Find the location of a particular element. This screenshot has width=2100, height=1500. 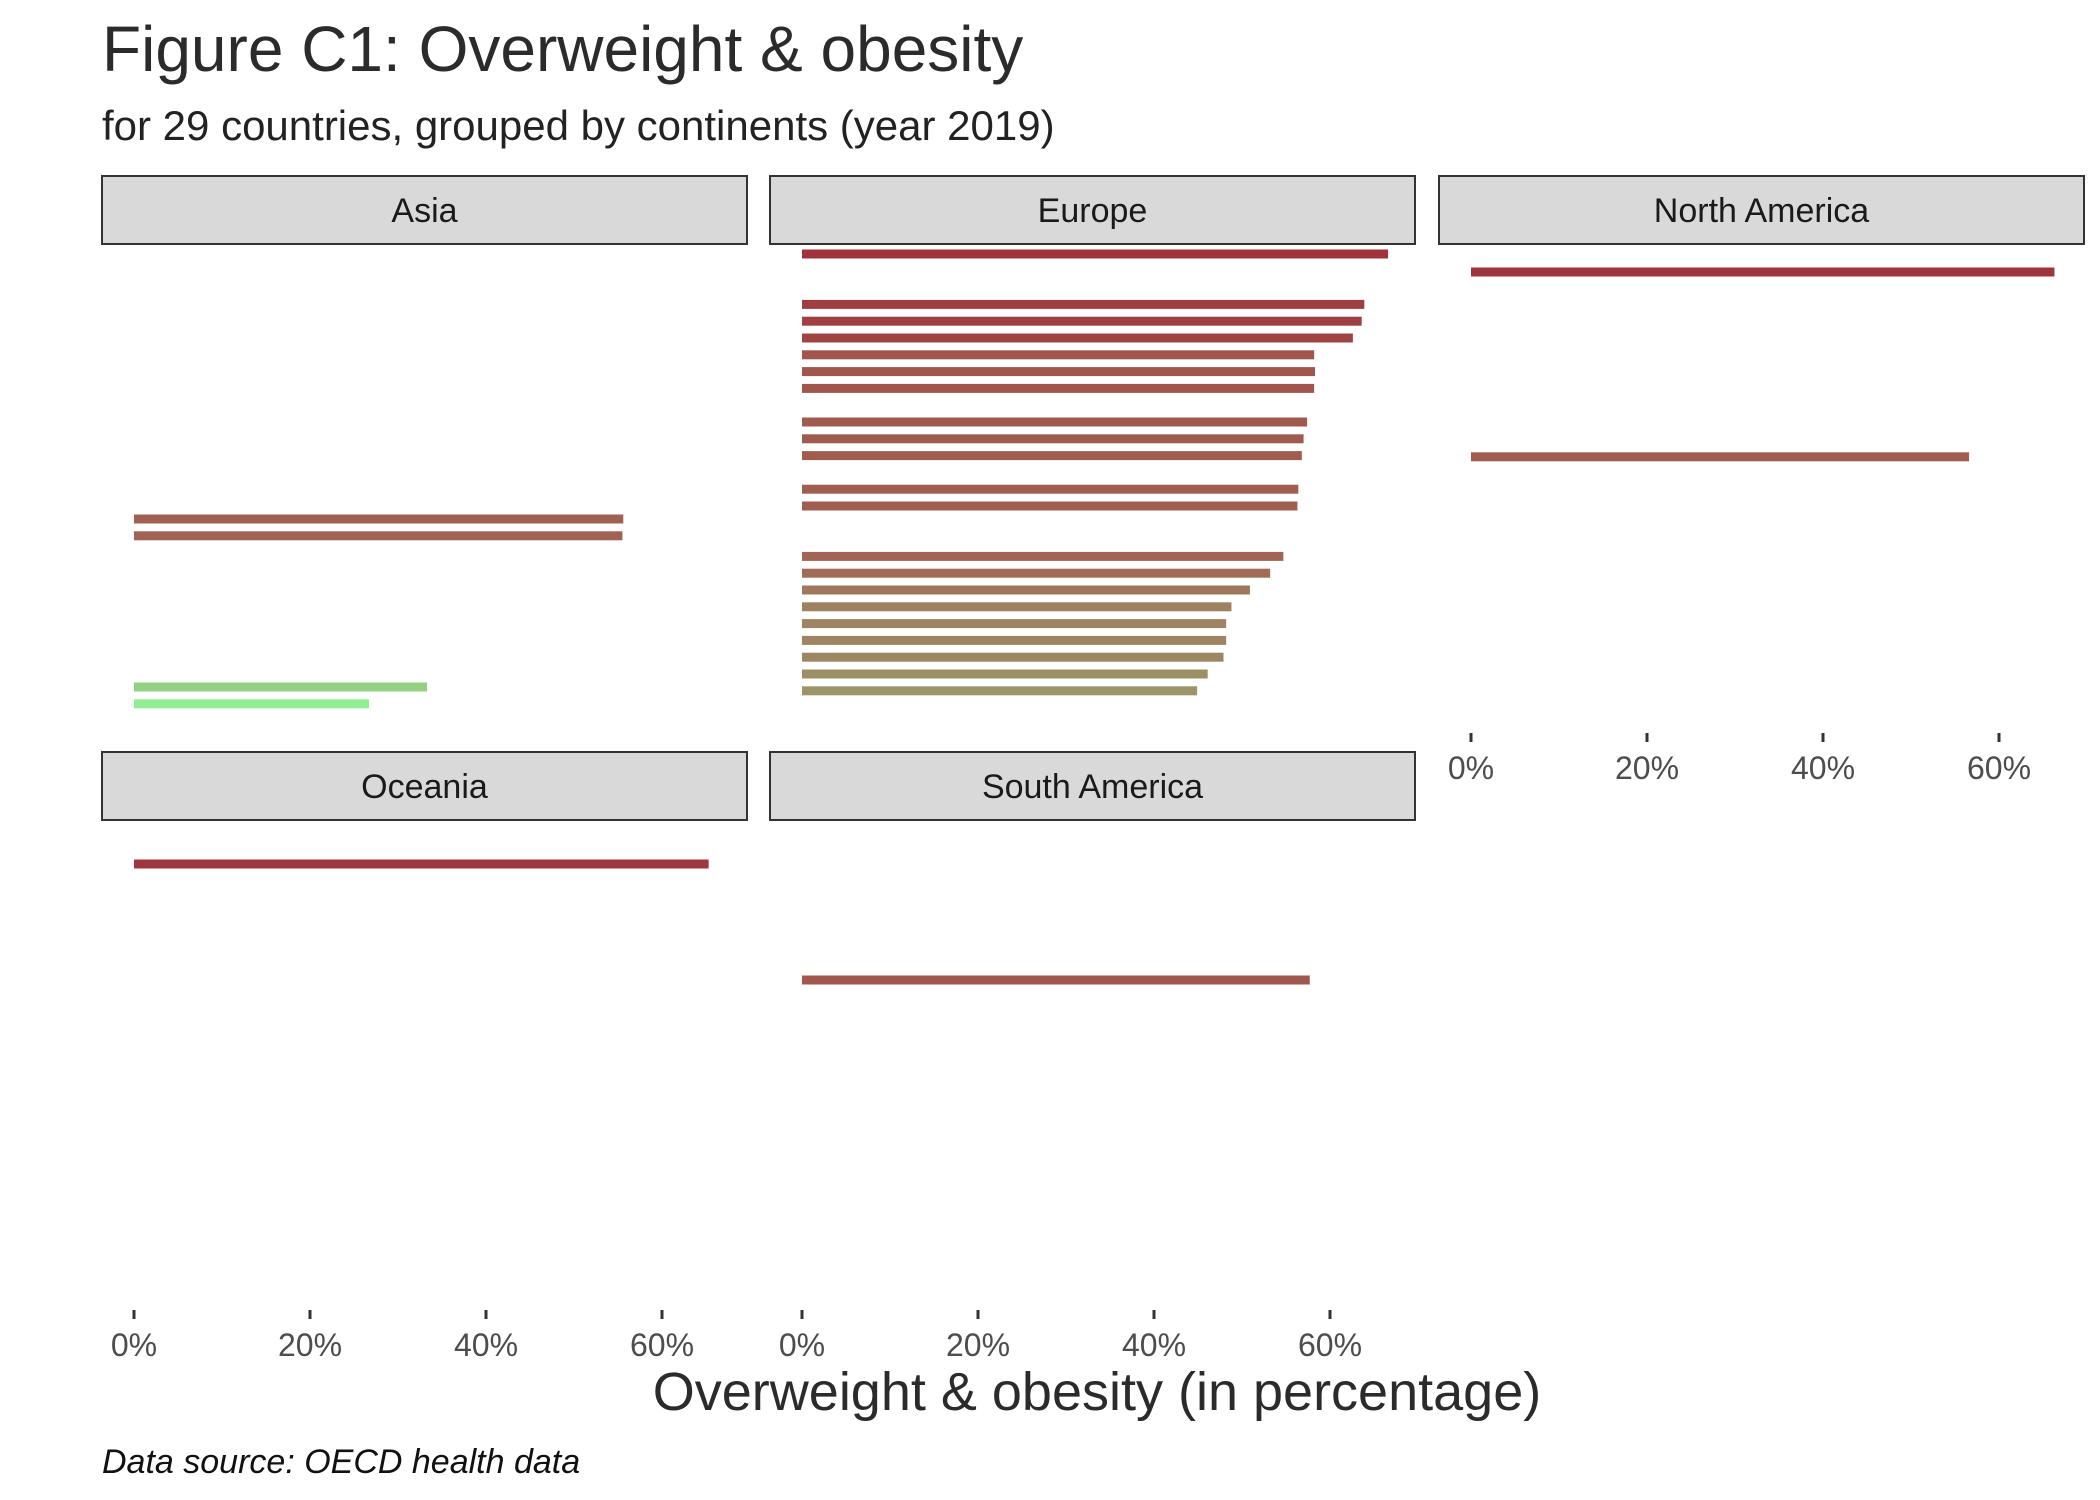

strip-label-south-america: South America is located at coordinates (1092, 787).